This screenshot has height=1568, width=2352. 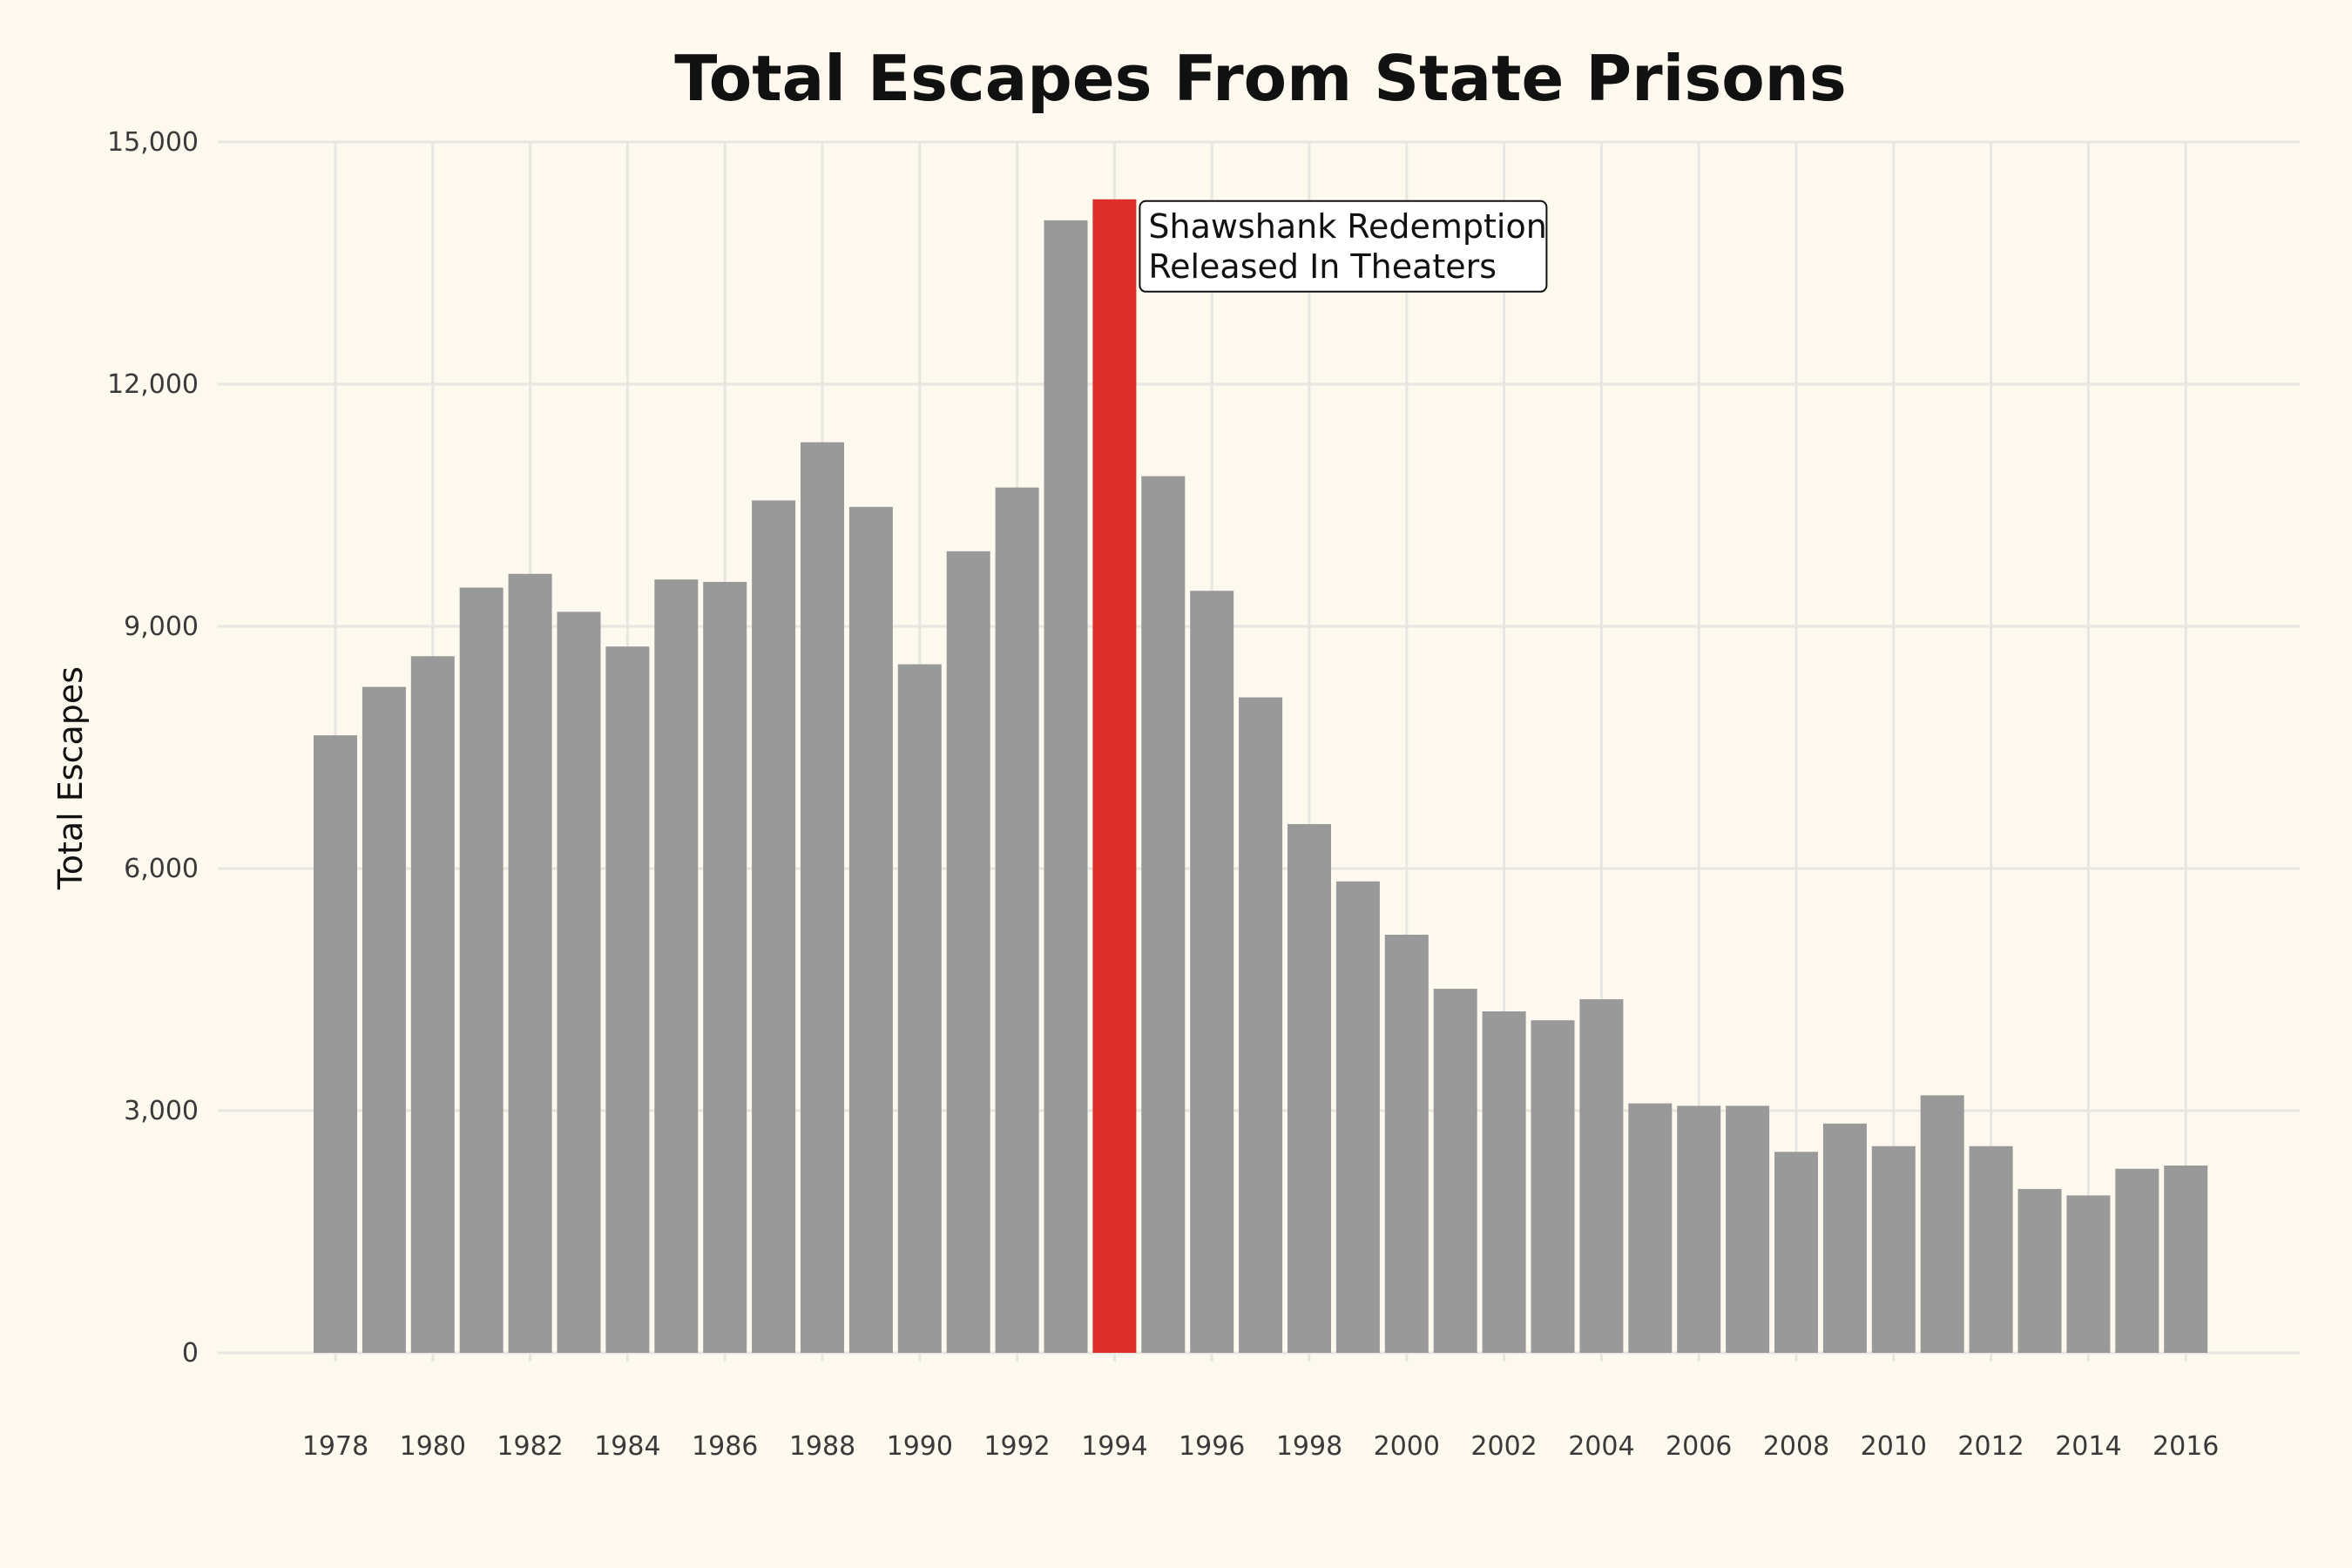 What do you see at coordinates (1796, 1252) in the screenshot?
I see `bar-2008` at bounding box center [1796, 1252].